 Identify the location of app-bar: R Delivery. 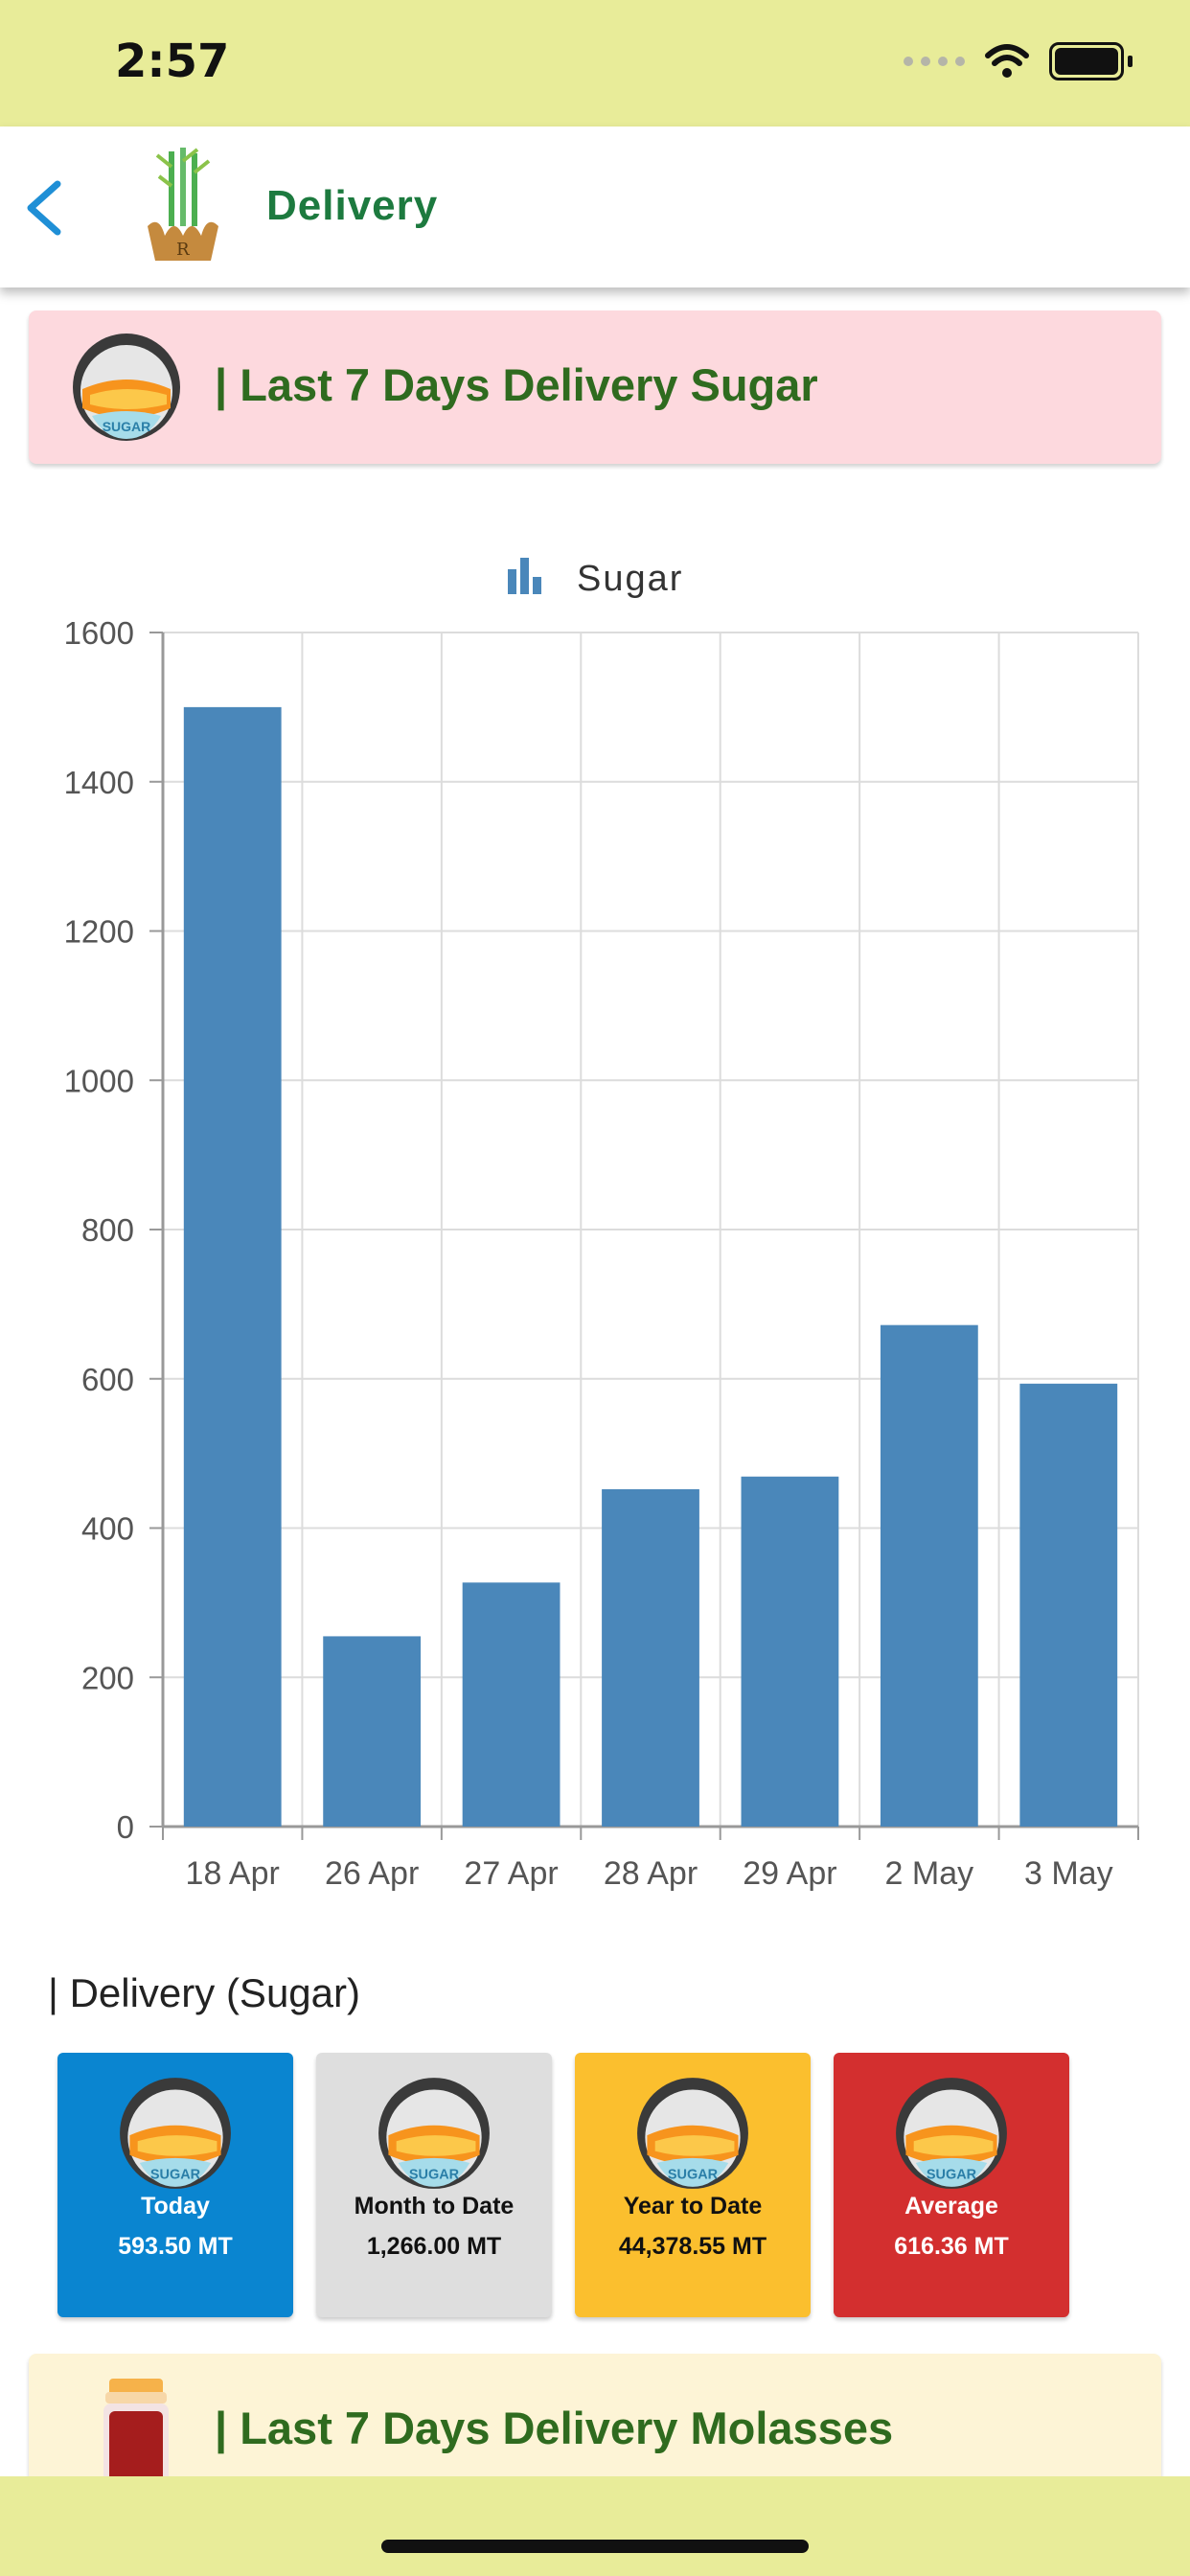
(595, 207).